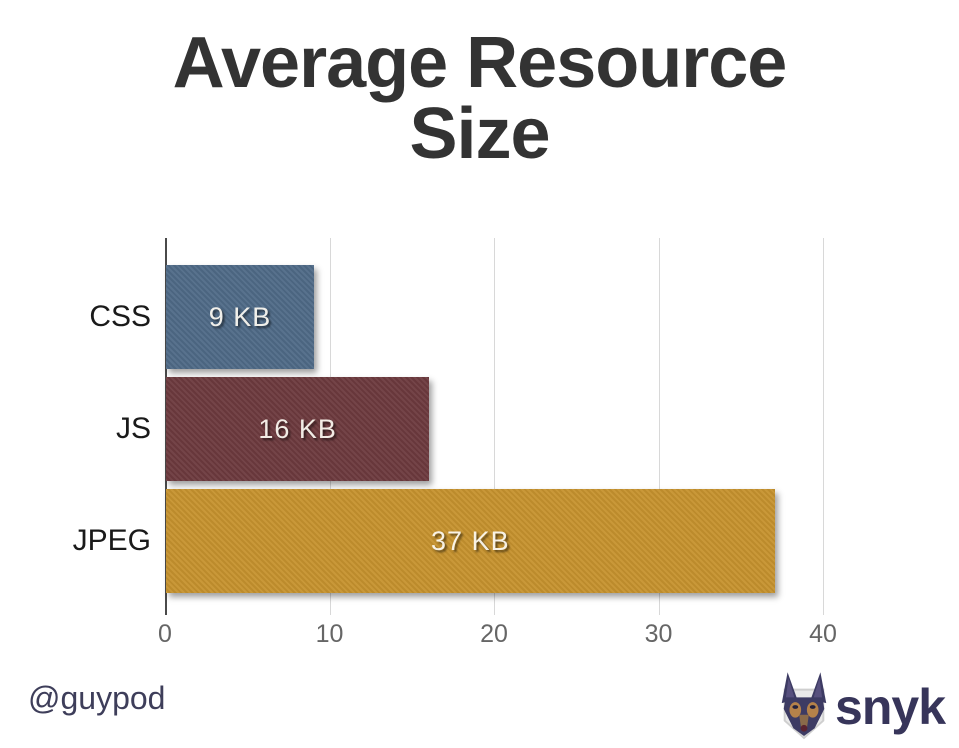 This screenshot has width=959, height=748. Describe the element at coordinates (804, 706) in the screenshot. I see `snyk-doberman-icon` at that location.